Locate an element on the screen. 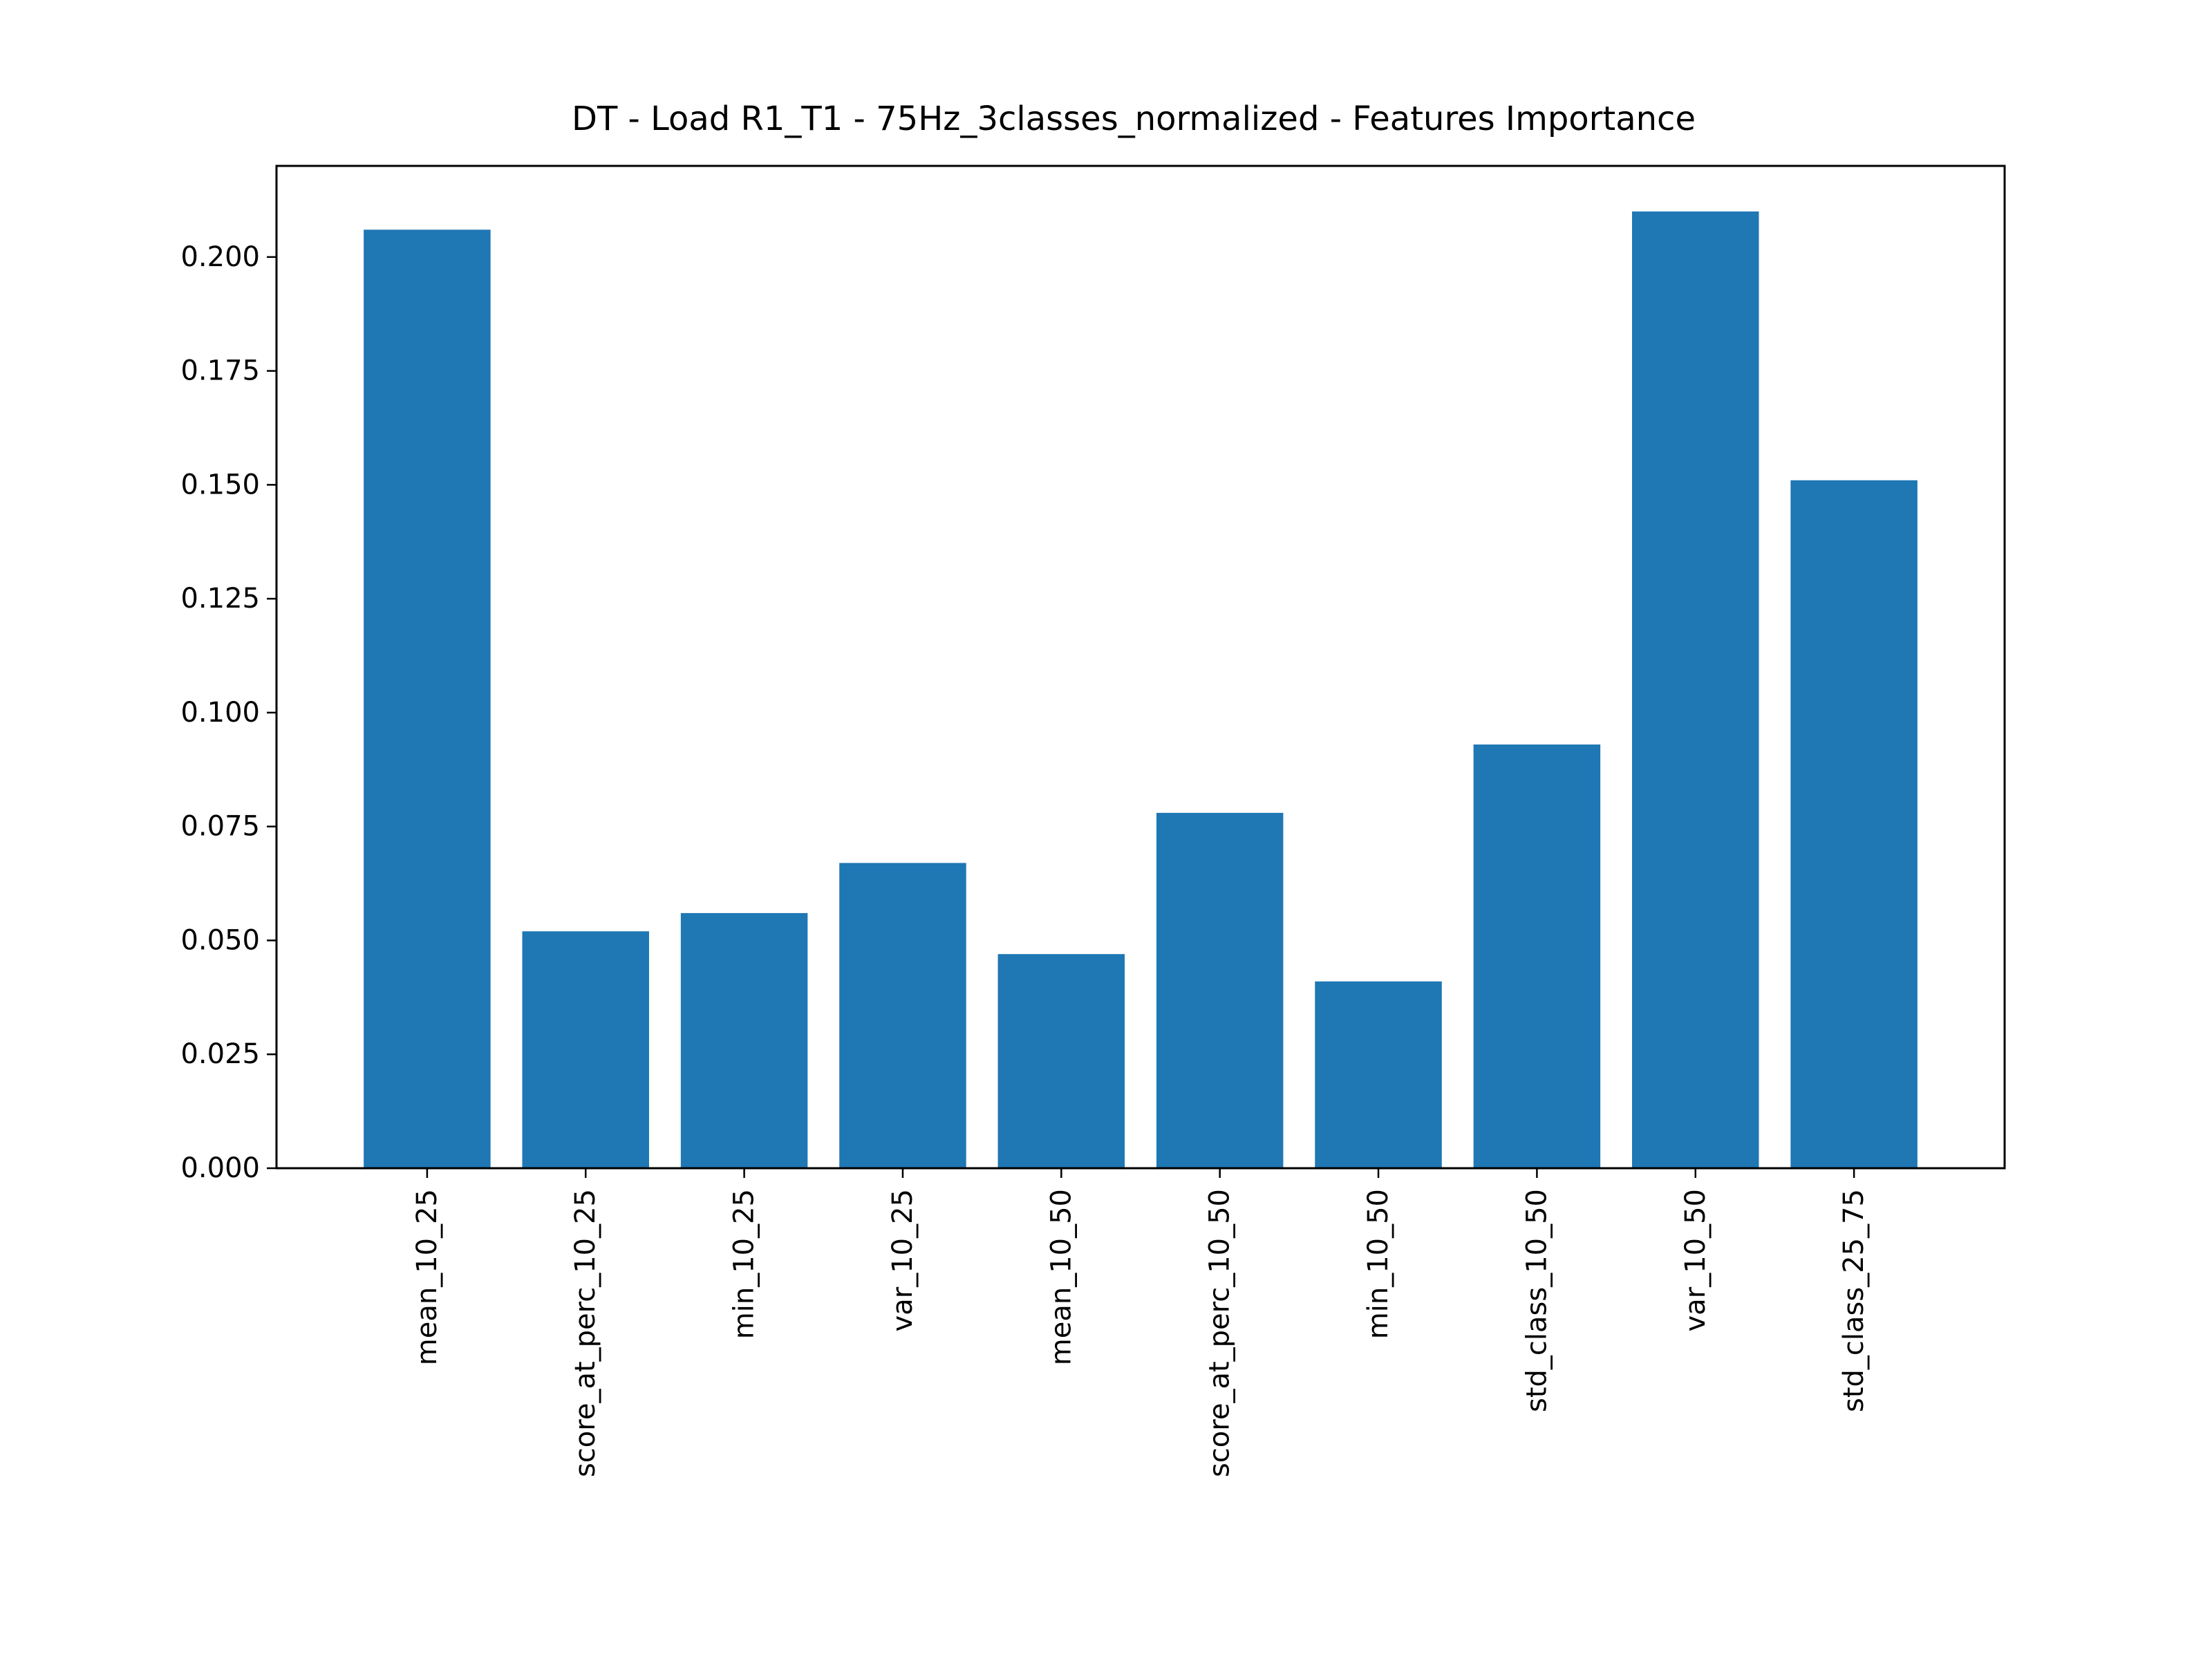 Image resolution: width=2212 pixels, height=1659 pixels. y-tick-label: 0.050 is located at coordinates (220, 940).